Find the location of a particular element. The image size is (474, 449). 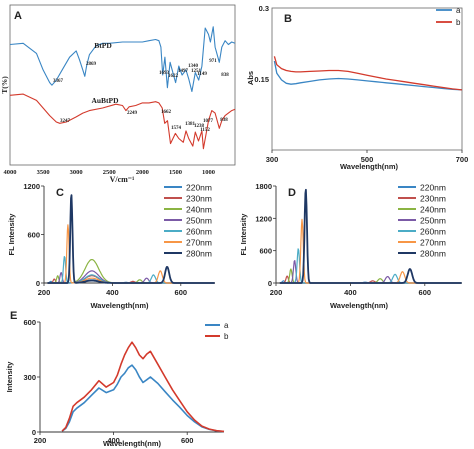

panel-b-xtick-label-2: 700 is located at coordinates (462, 159).